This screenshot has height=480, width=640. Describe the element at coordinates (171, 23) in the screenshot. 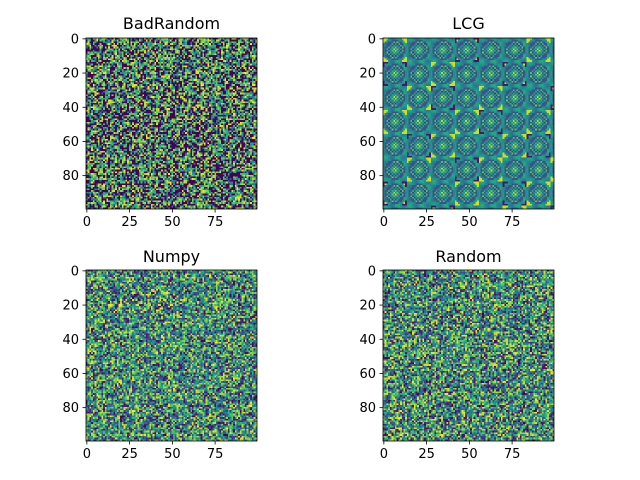

I see `panel-title: BadRandom` at that location.